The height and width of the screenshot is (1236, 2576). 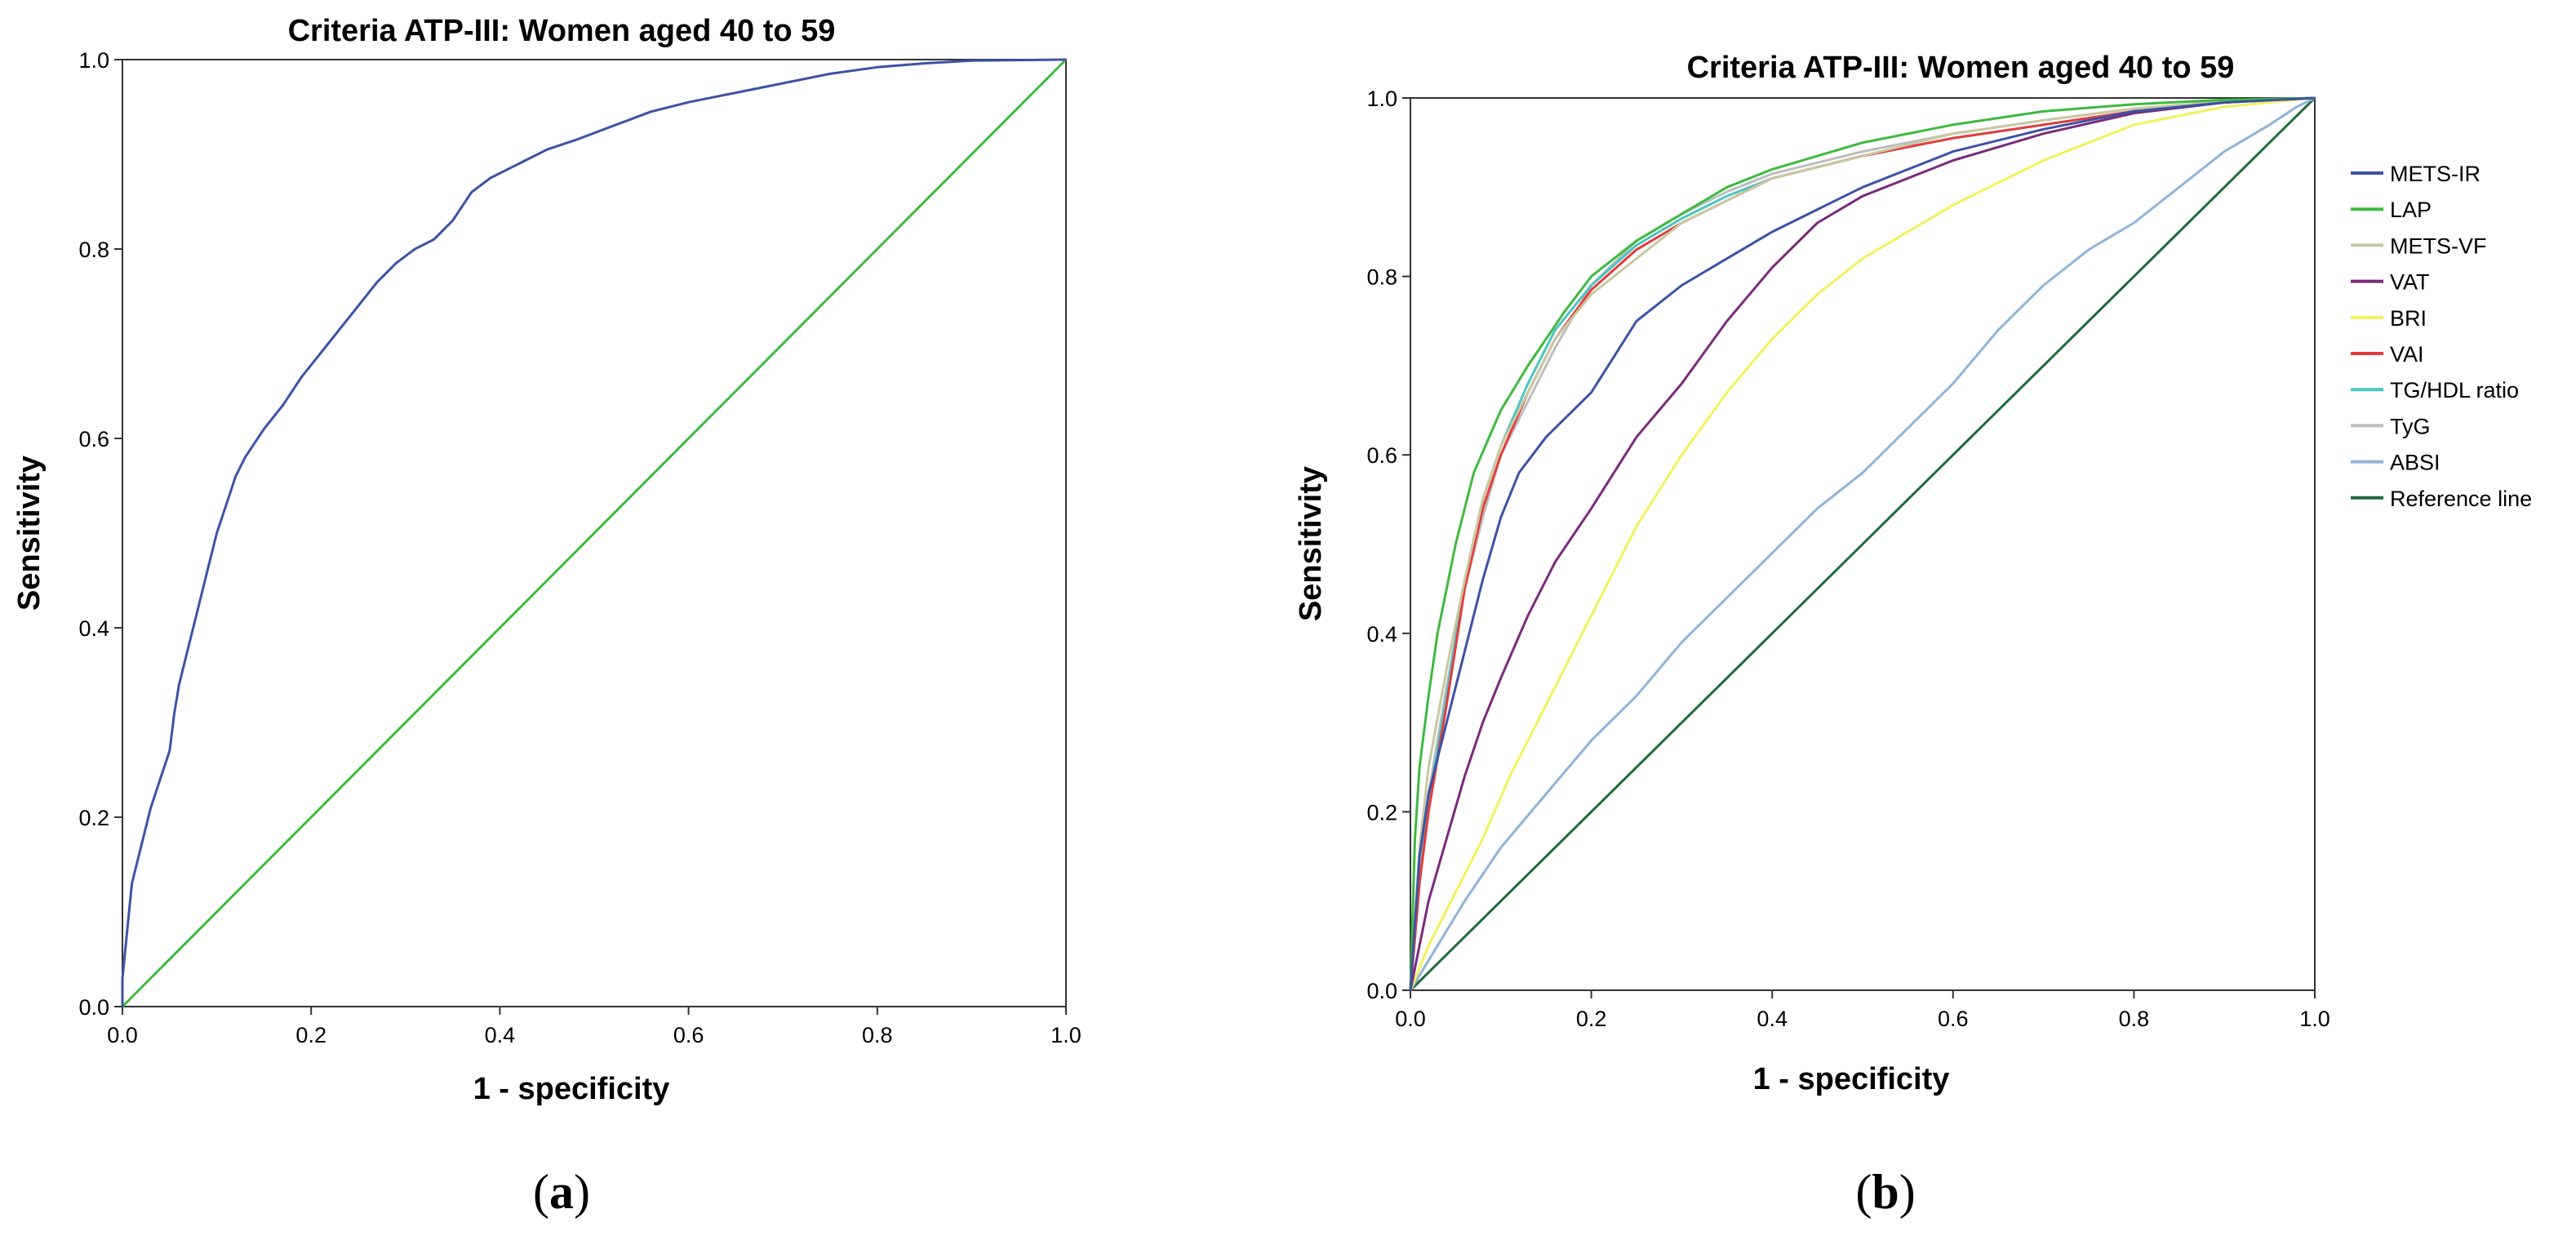 I want to click on legend-label-absi: ABSI, so click(x=2415, y=463).